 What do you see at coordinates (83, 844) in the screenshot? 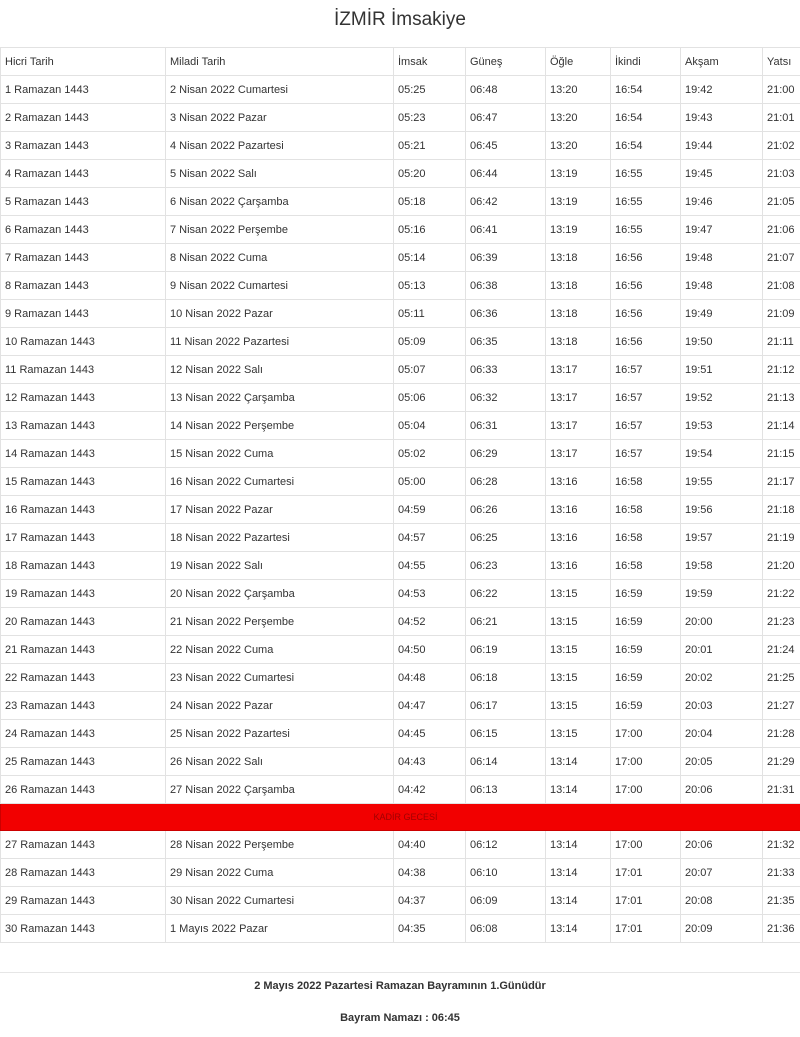
I see `table-cell: 27 Ramazan 1443` at bounding box center [83, 844].